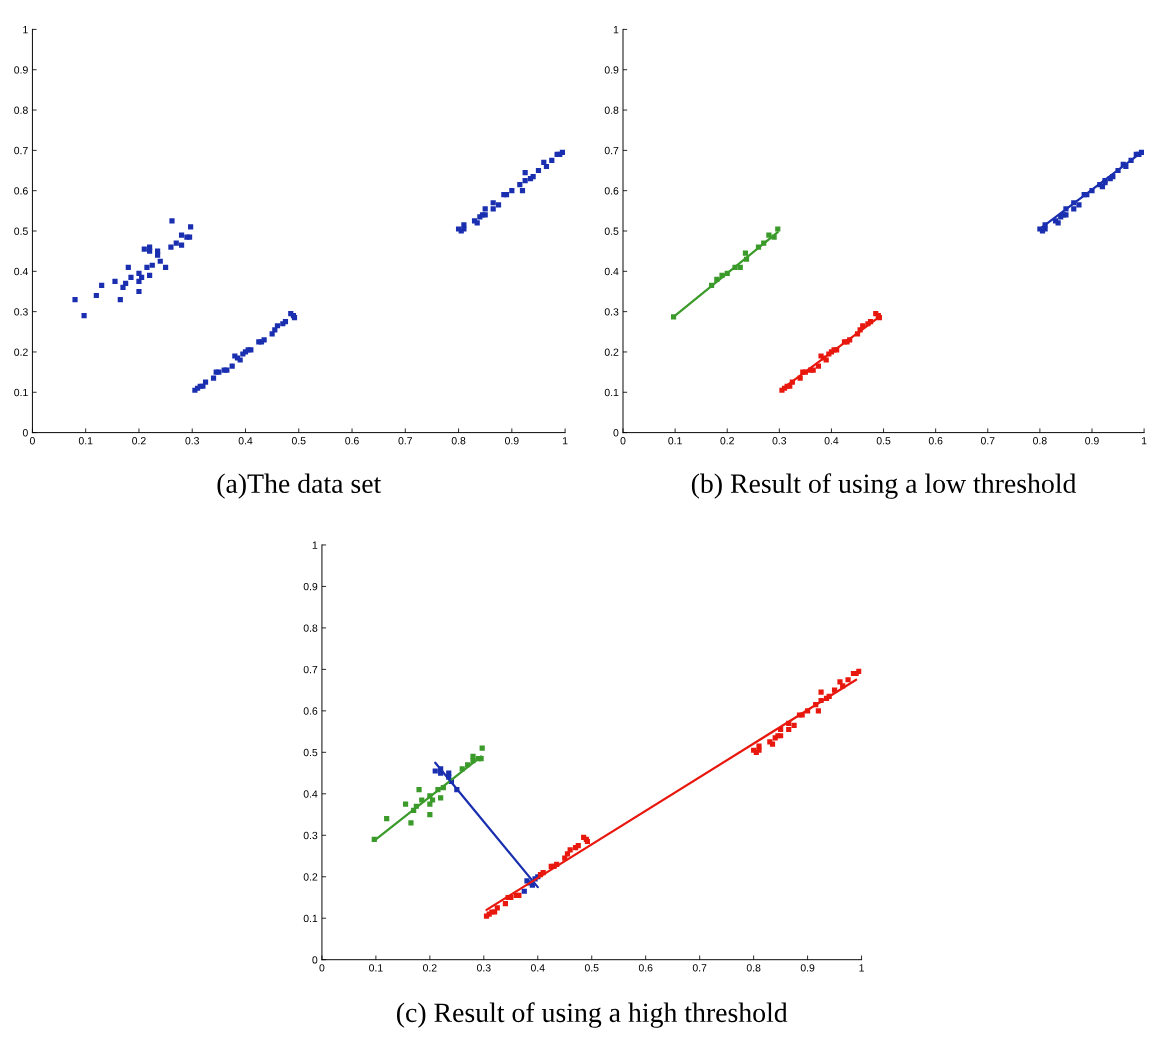 This screenshot has width=1158, height=1050. What do you see at coordinates (299, 486) in the screenshot?
I see `text: (a)The data set` at bounding box center [299, 486].